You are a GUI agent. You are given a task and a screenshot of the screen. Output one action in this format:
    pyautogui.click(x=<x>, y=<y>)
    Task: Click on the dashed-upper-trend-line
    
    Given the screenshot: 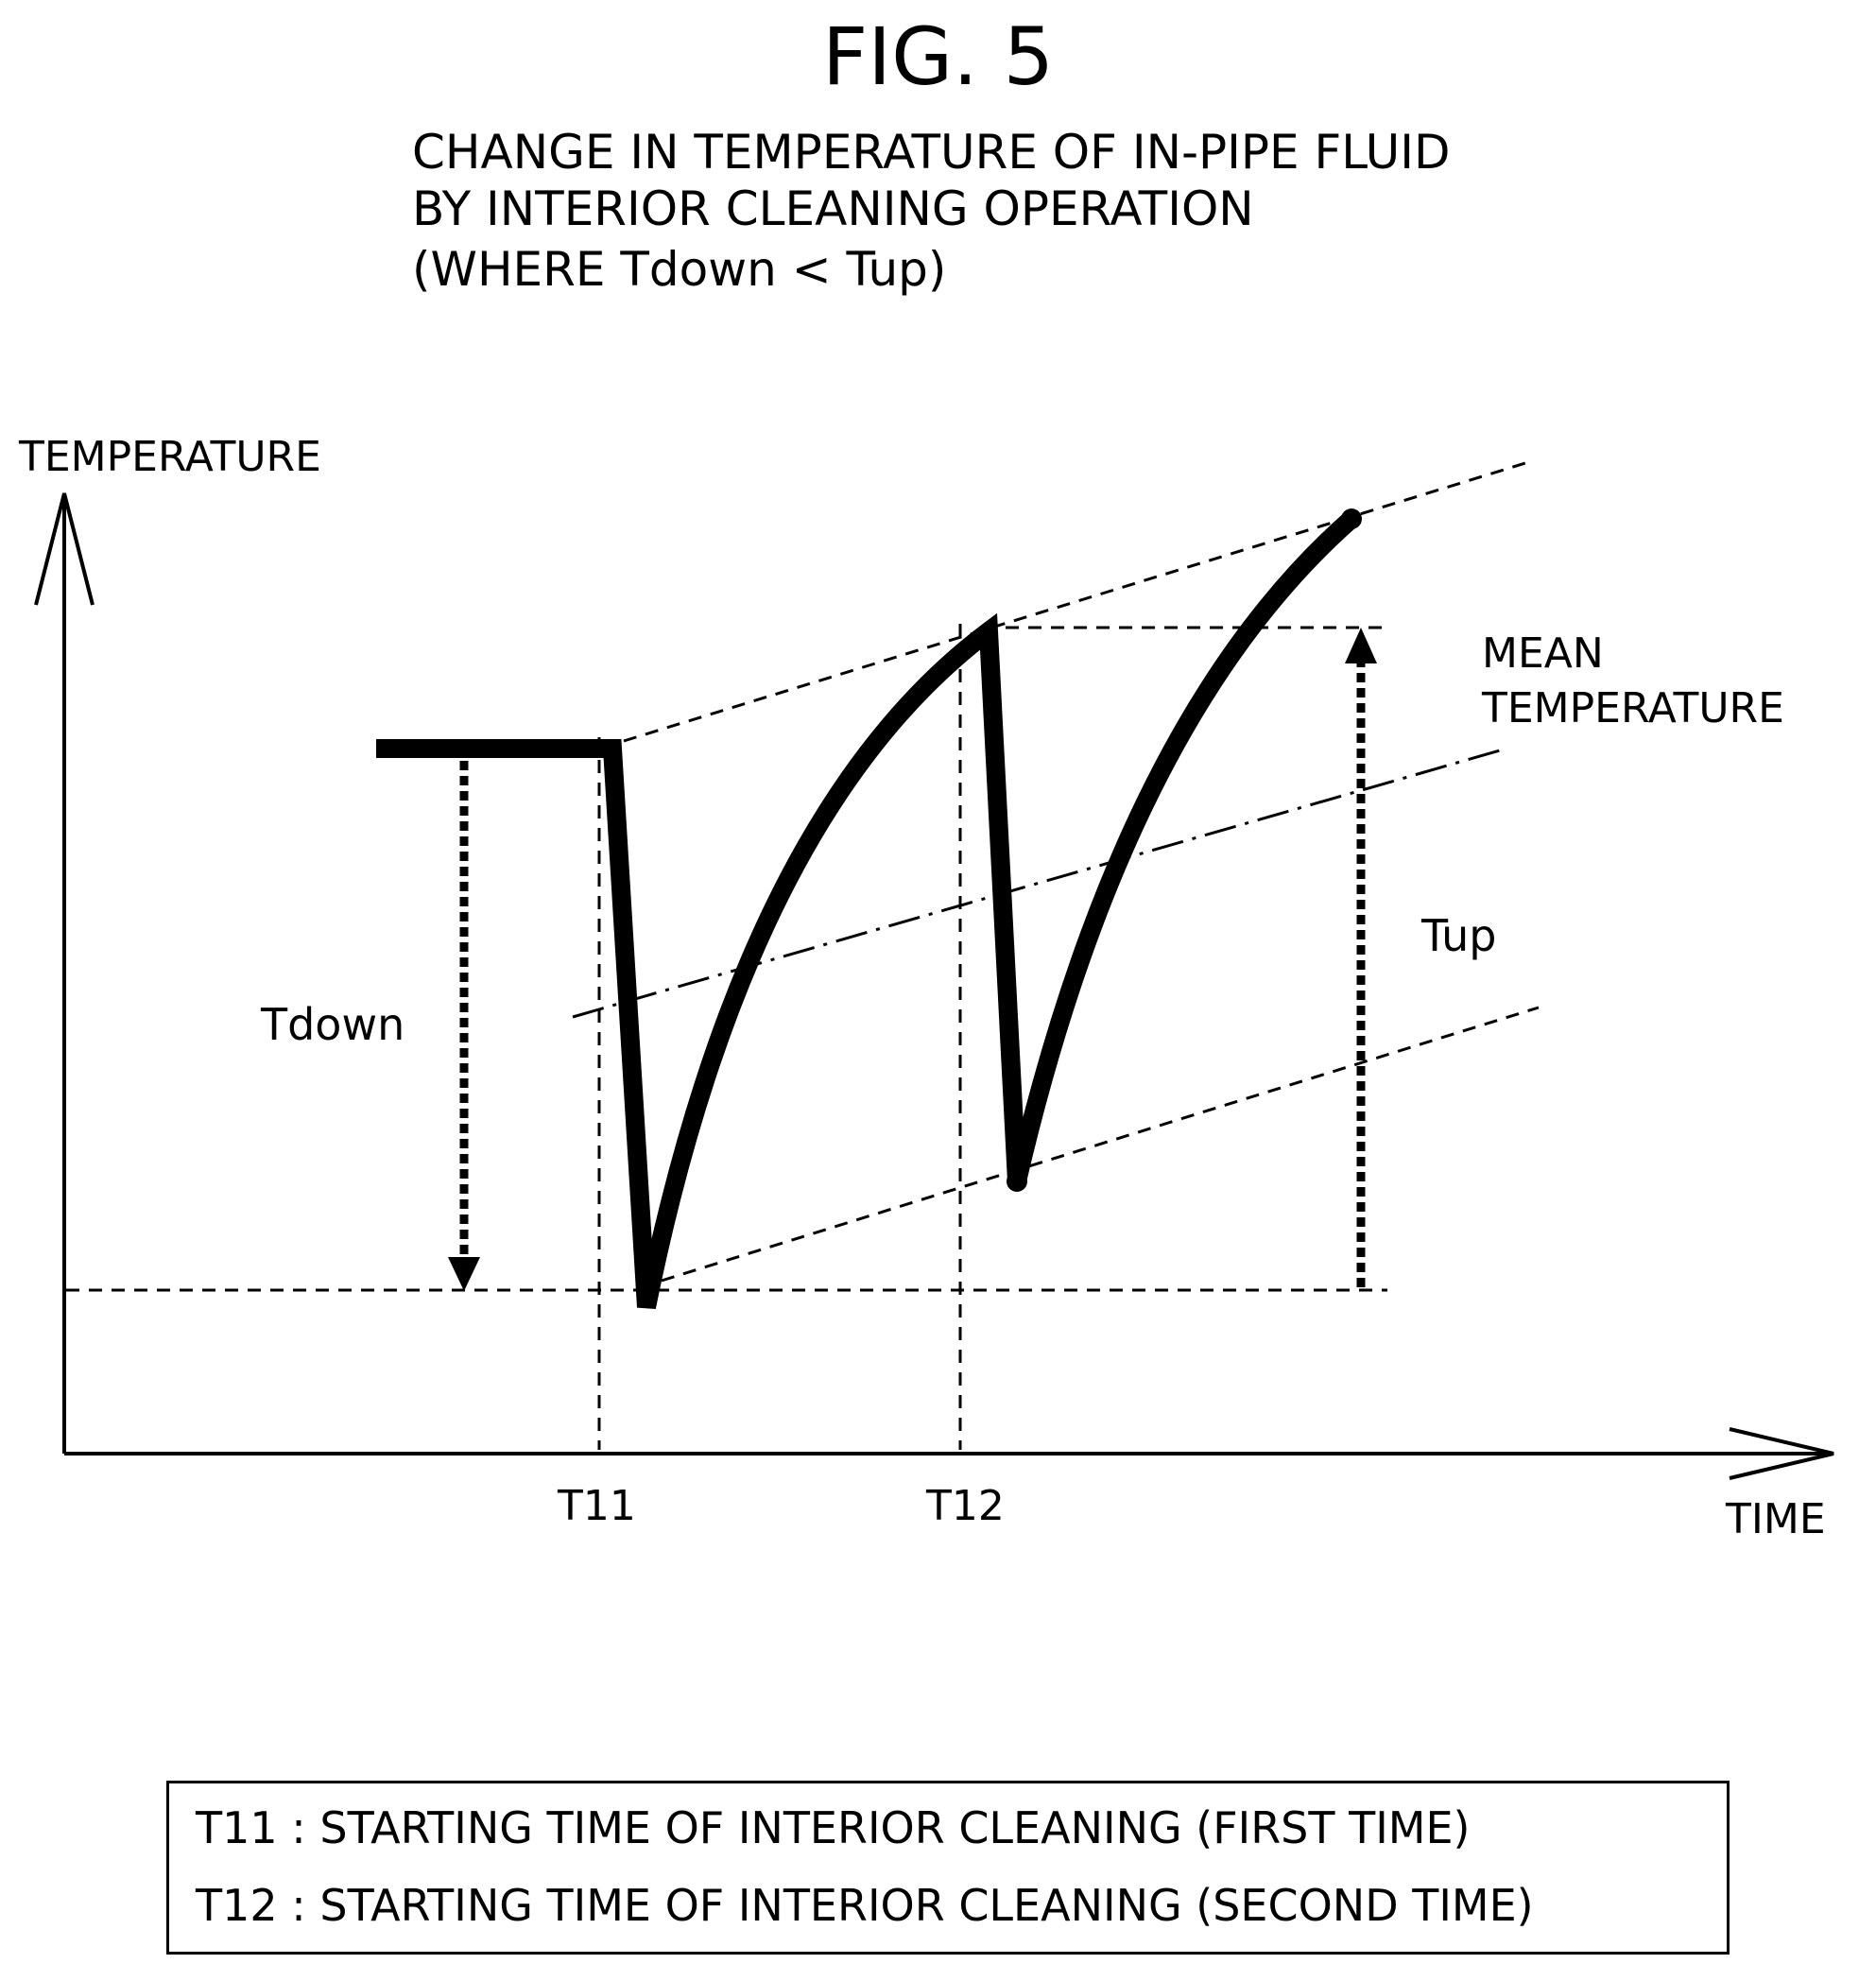 What is the action you would take?
    pyautogui.click(x=1075, y=602)
    